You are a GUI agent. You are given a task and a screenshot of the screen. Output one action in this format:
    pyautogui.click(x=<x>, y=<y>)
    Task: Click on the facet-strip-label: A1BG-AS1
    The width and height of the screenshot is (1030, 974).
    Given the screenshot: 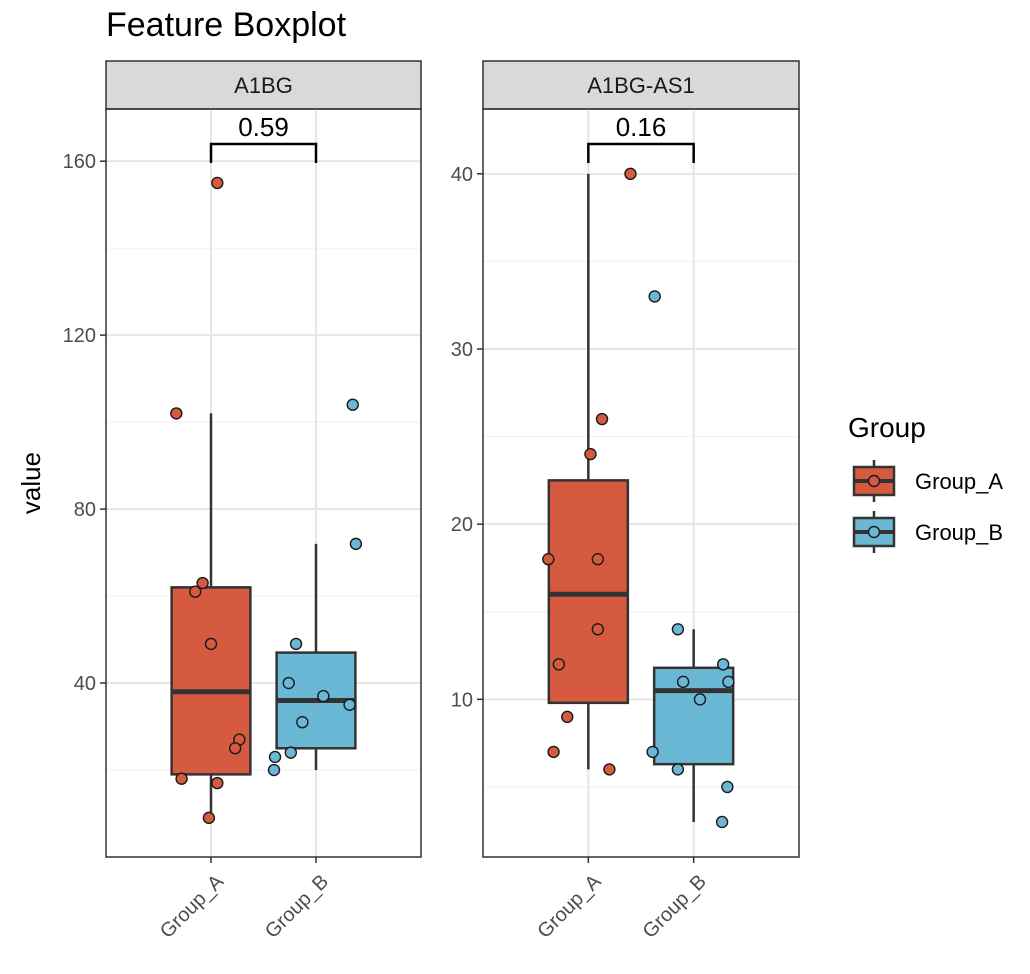 What is the action you would take?
    pyautogui.click(x=641, y=85)
    